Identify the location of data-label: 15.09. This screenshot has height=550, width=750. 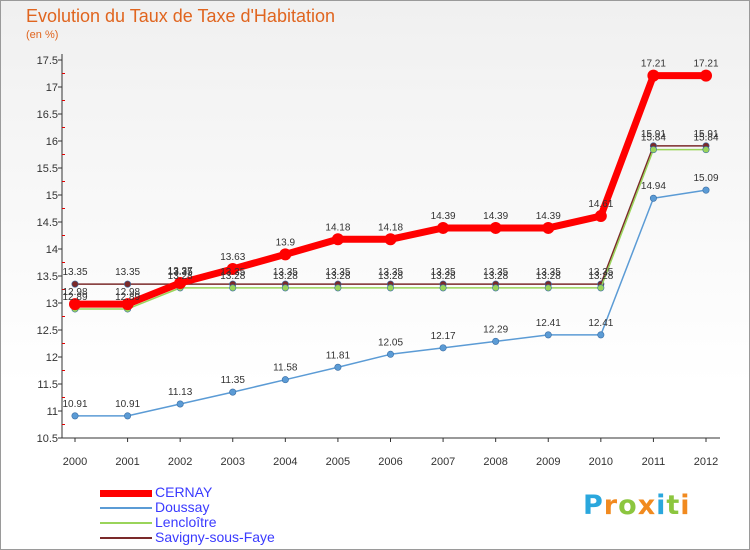
(705, 178).